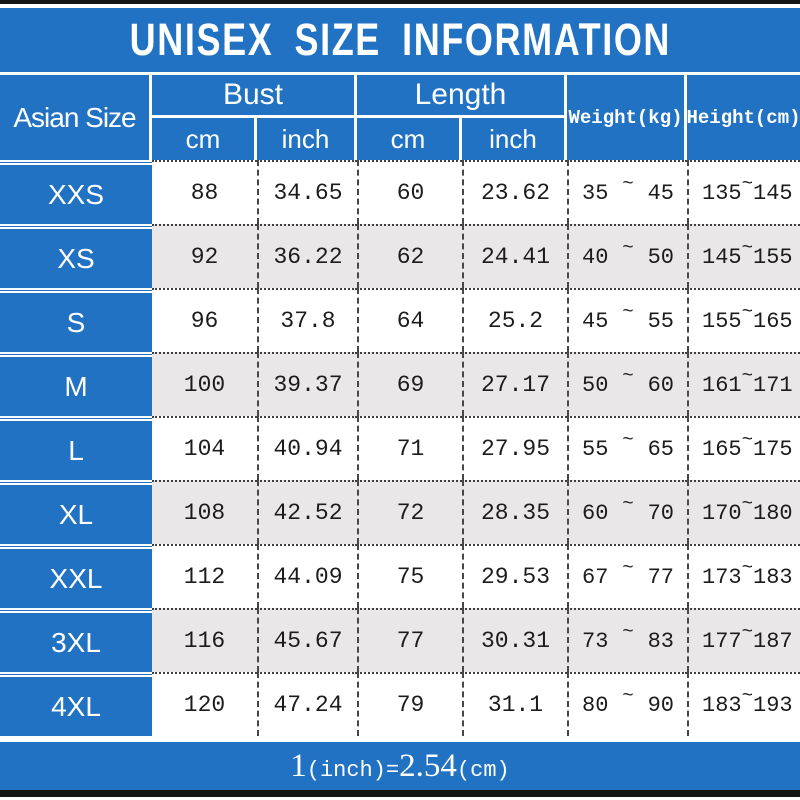 The height and width of the screenshot is (800, 800). Describe the element at coordinates (204, 320) in the screenshot. I see `bust-cm-cell: 96` at that location.